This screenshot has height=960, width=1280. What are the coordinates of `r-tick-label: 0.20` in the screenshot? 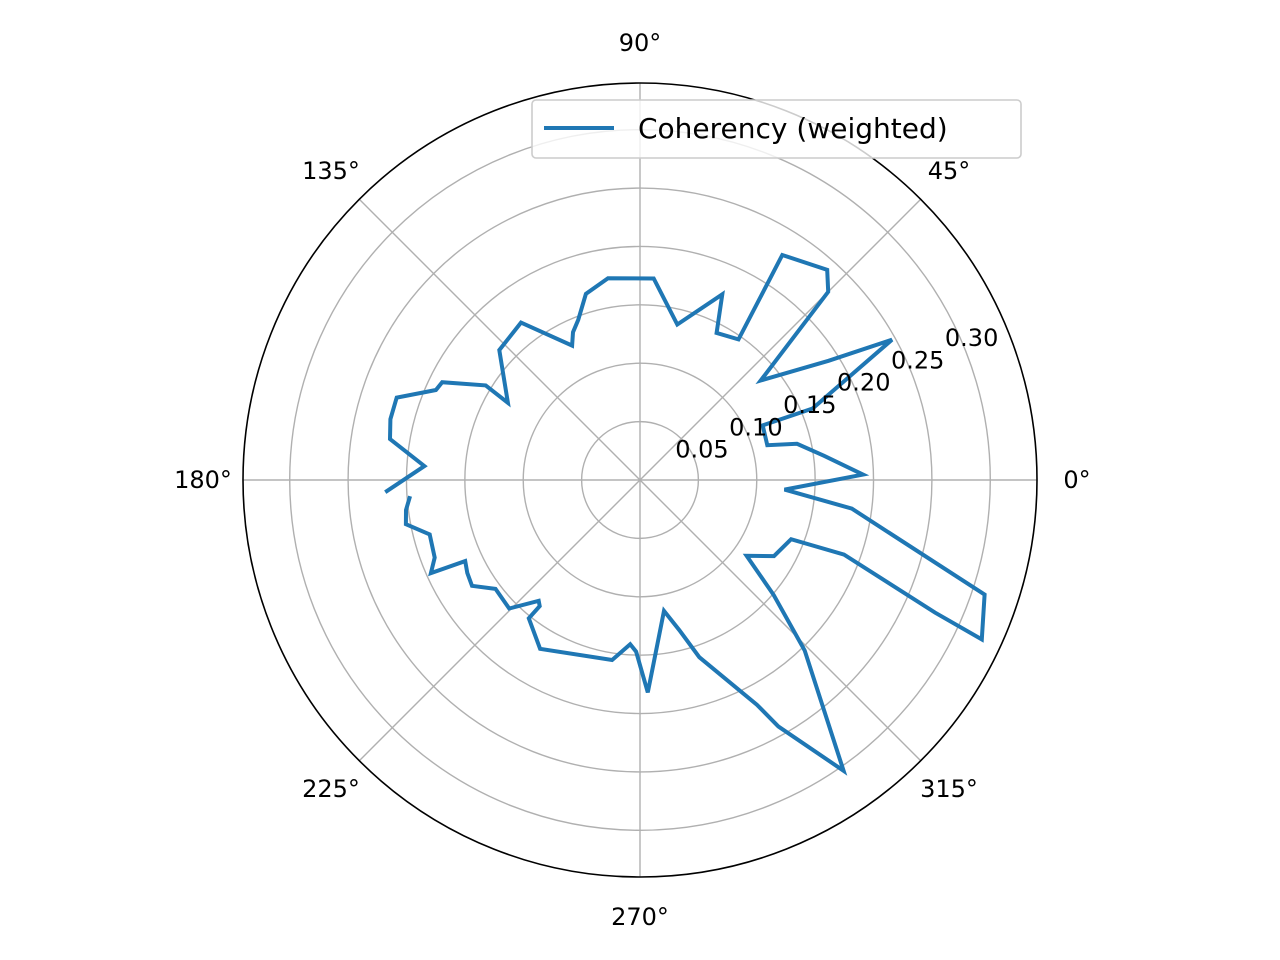 It's located at (863, 383).